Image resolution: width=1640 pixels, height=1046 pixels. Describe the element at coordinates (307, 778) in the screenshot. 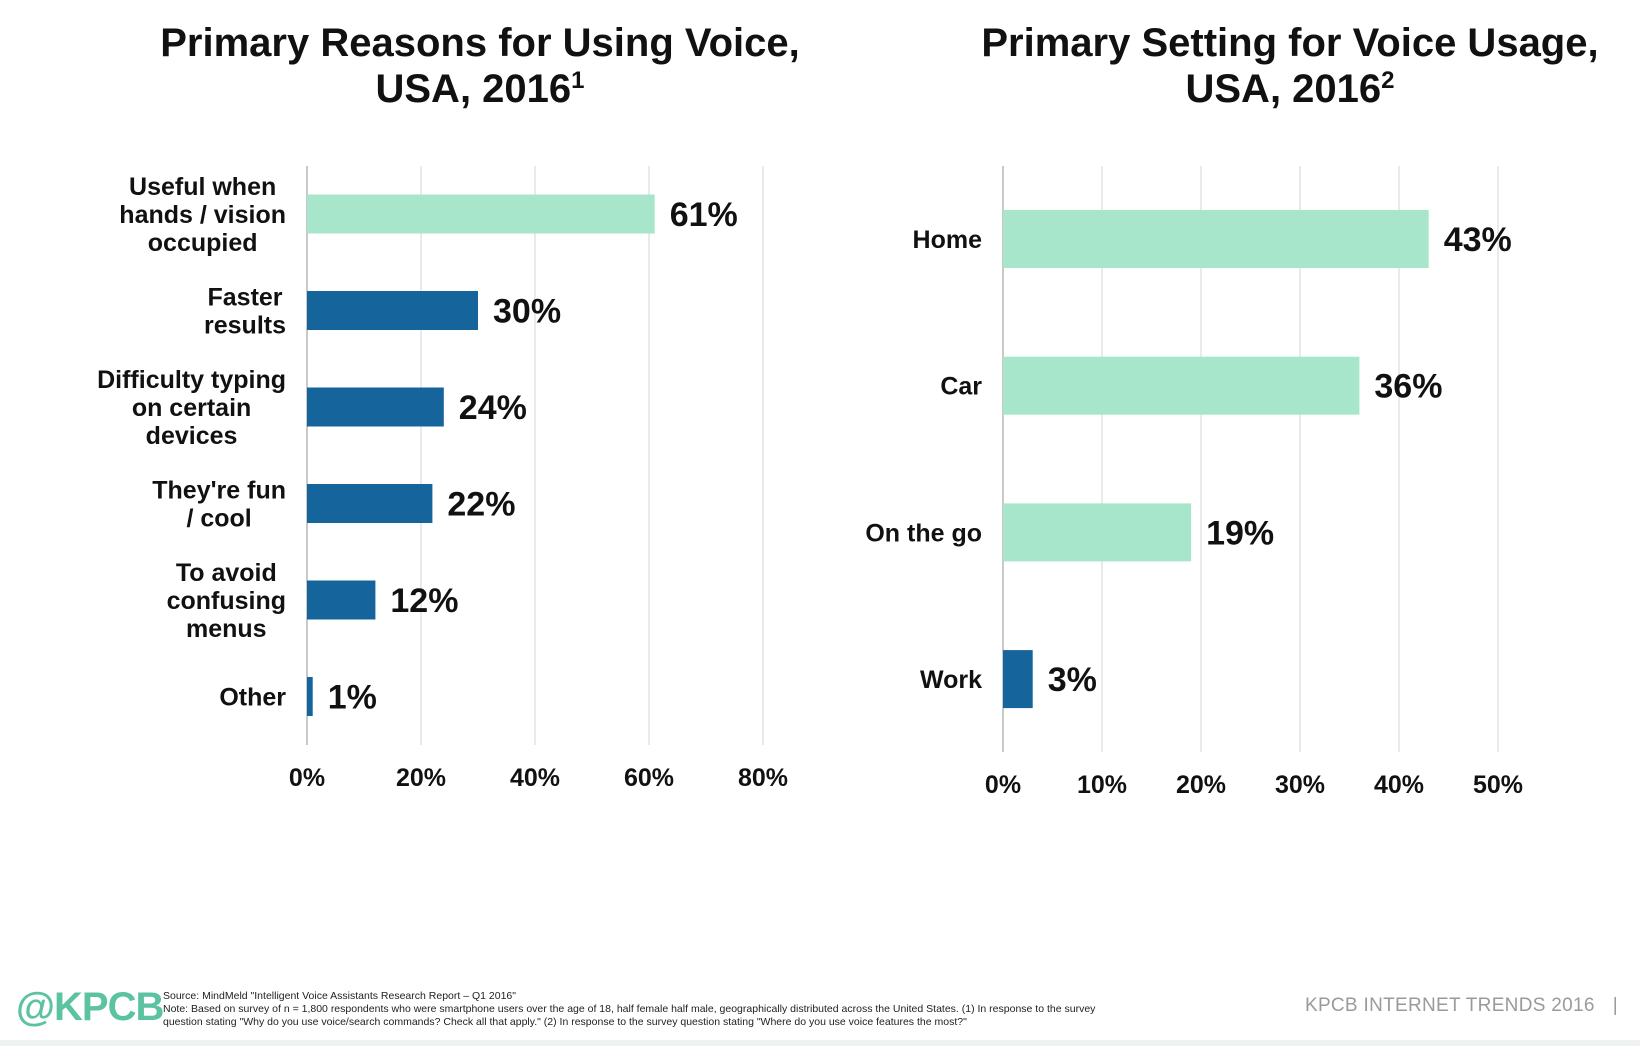

I see `reason-tick-label: 0%` at that location.